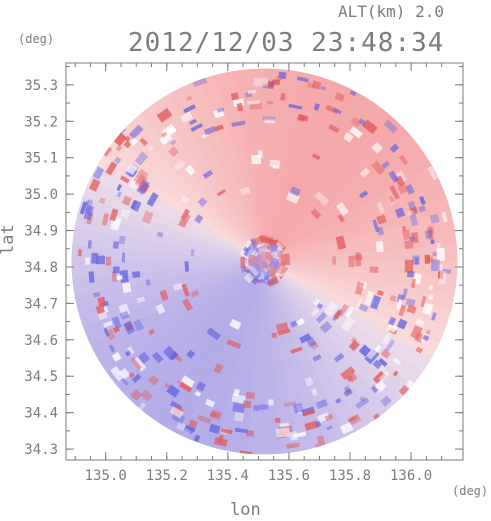 The width and height of the screenshot is (491, 521). What do you see at coordinates (41, 195) in the screenshot?
I see `y-tick-label: 35.0` at bounding box center [41, 195].